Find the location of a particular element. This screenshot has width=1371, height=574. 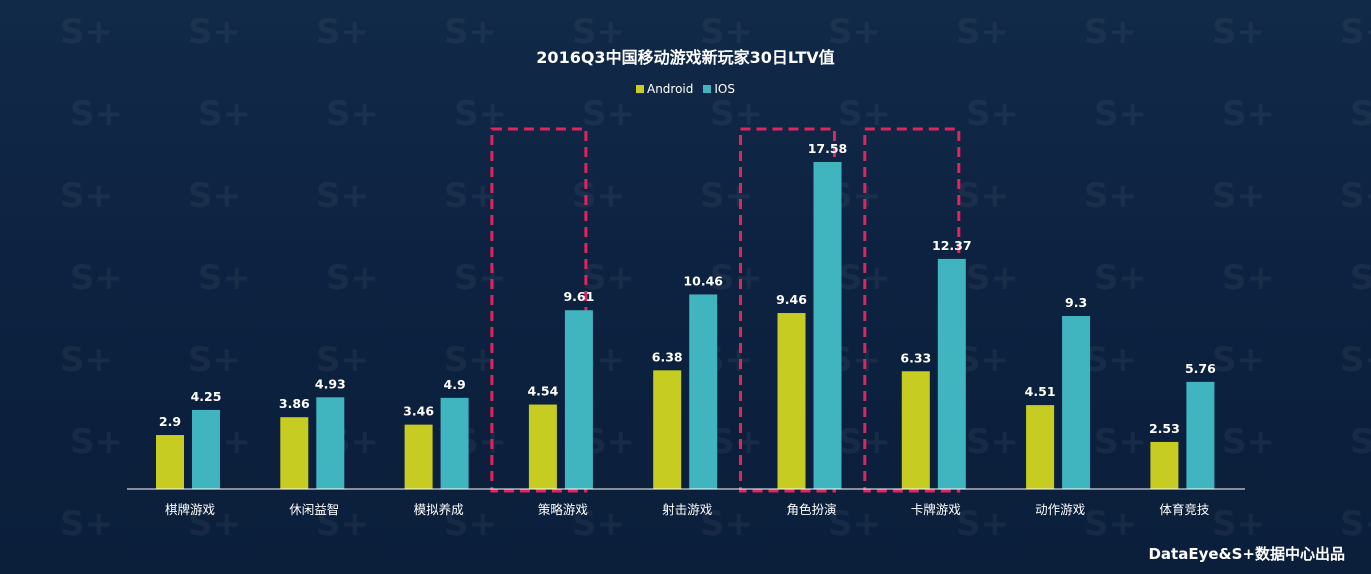

chart-legend: Android IOS is located at coordinates (685, 89).